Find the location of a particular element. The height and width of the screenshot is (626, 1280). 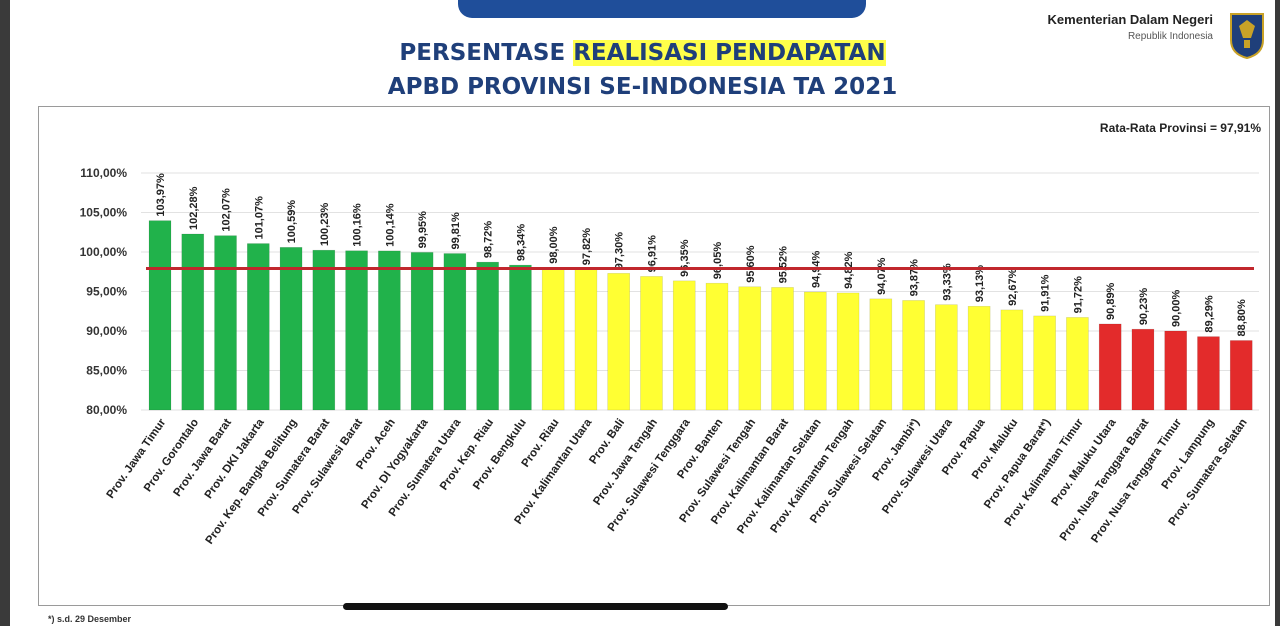

y-tick-label: 95,00% is located at coordinates (106, 292).